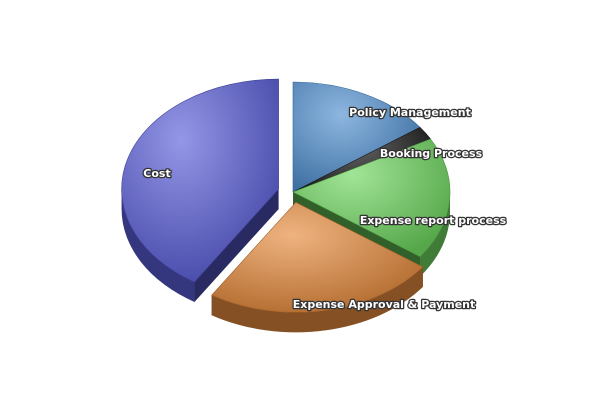  I want to click on pie-slice-expense-approval-payment, so click(317, 257).